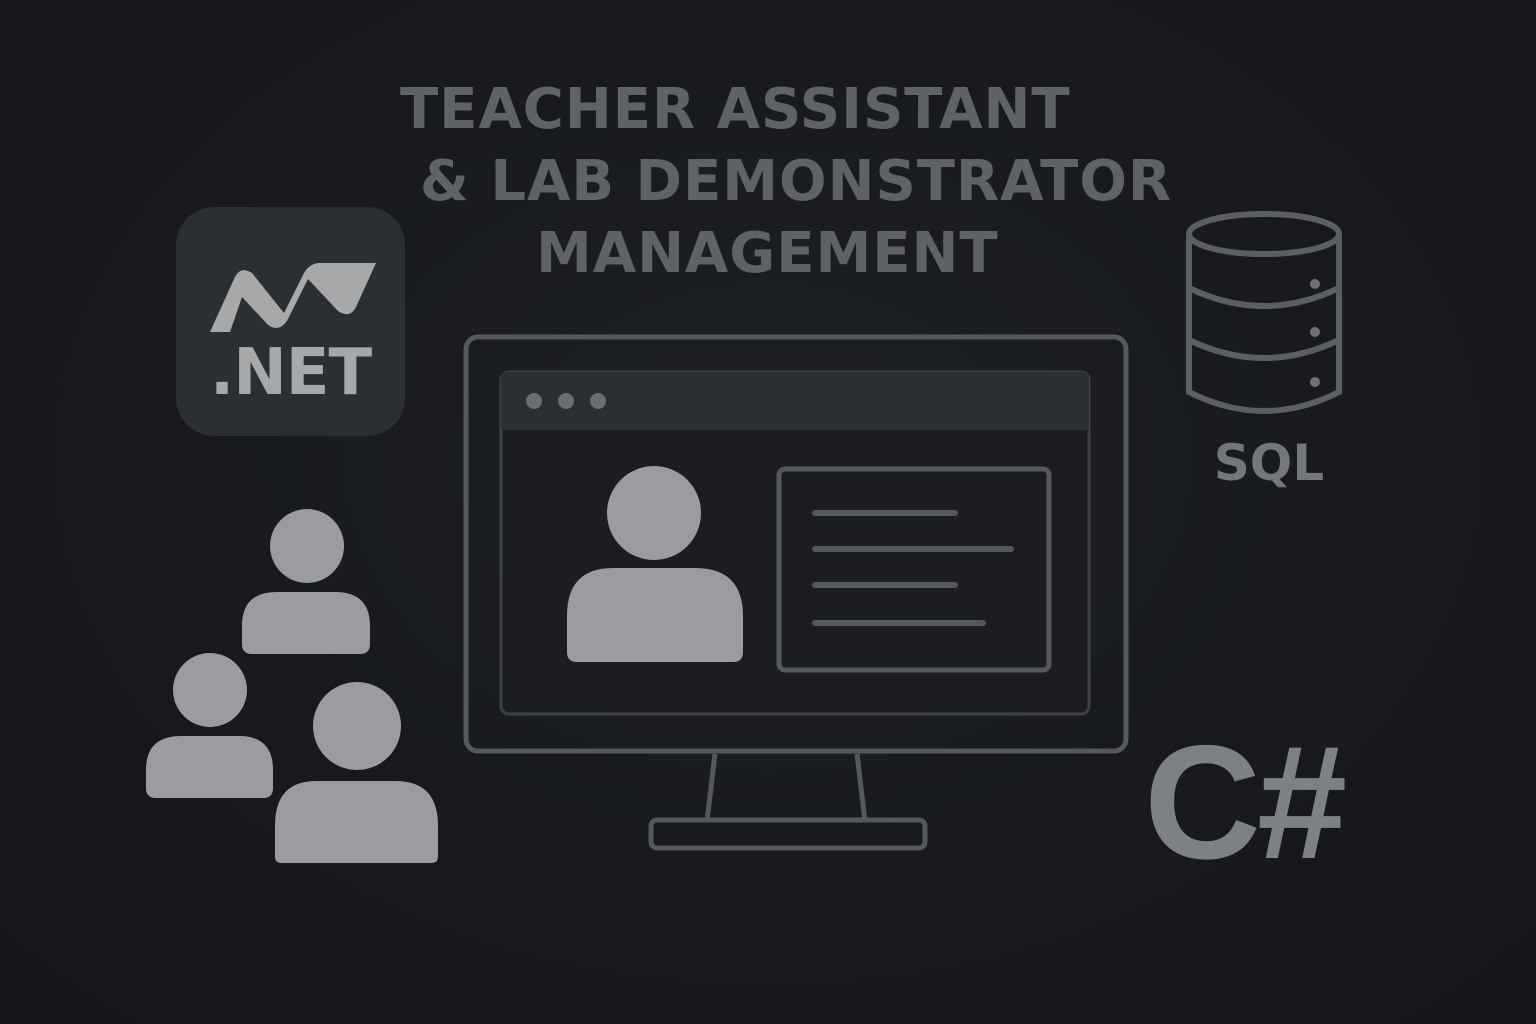 This screenshot has width=1536, height=1024. What do you see at coordinates (655, 564) in the screenshot?
I see `user-avatar-icon` at bounding box center [655, 564].